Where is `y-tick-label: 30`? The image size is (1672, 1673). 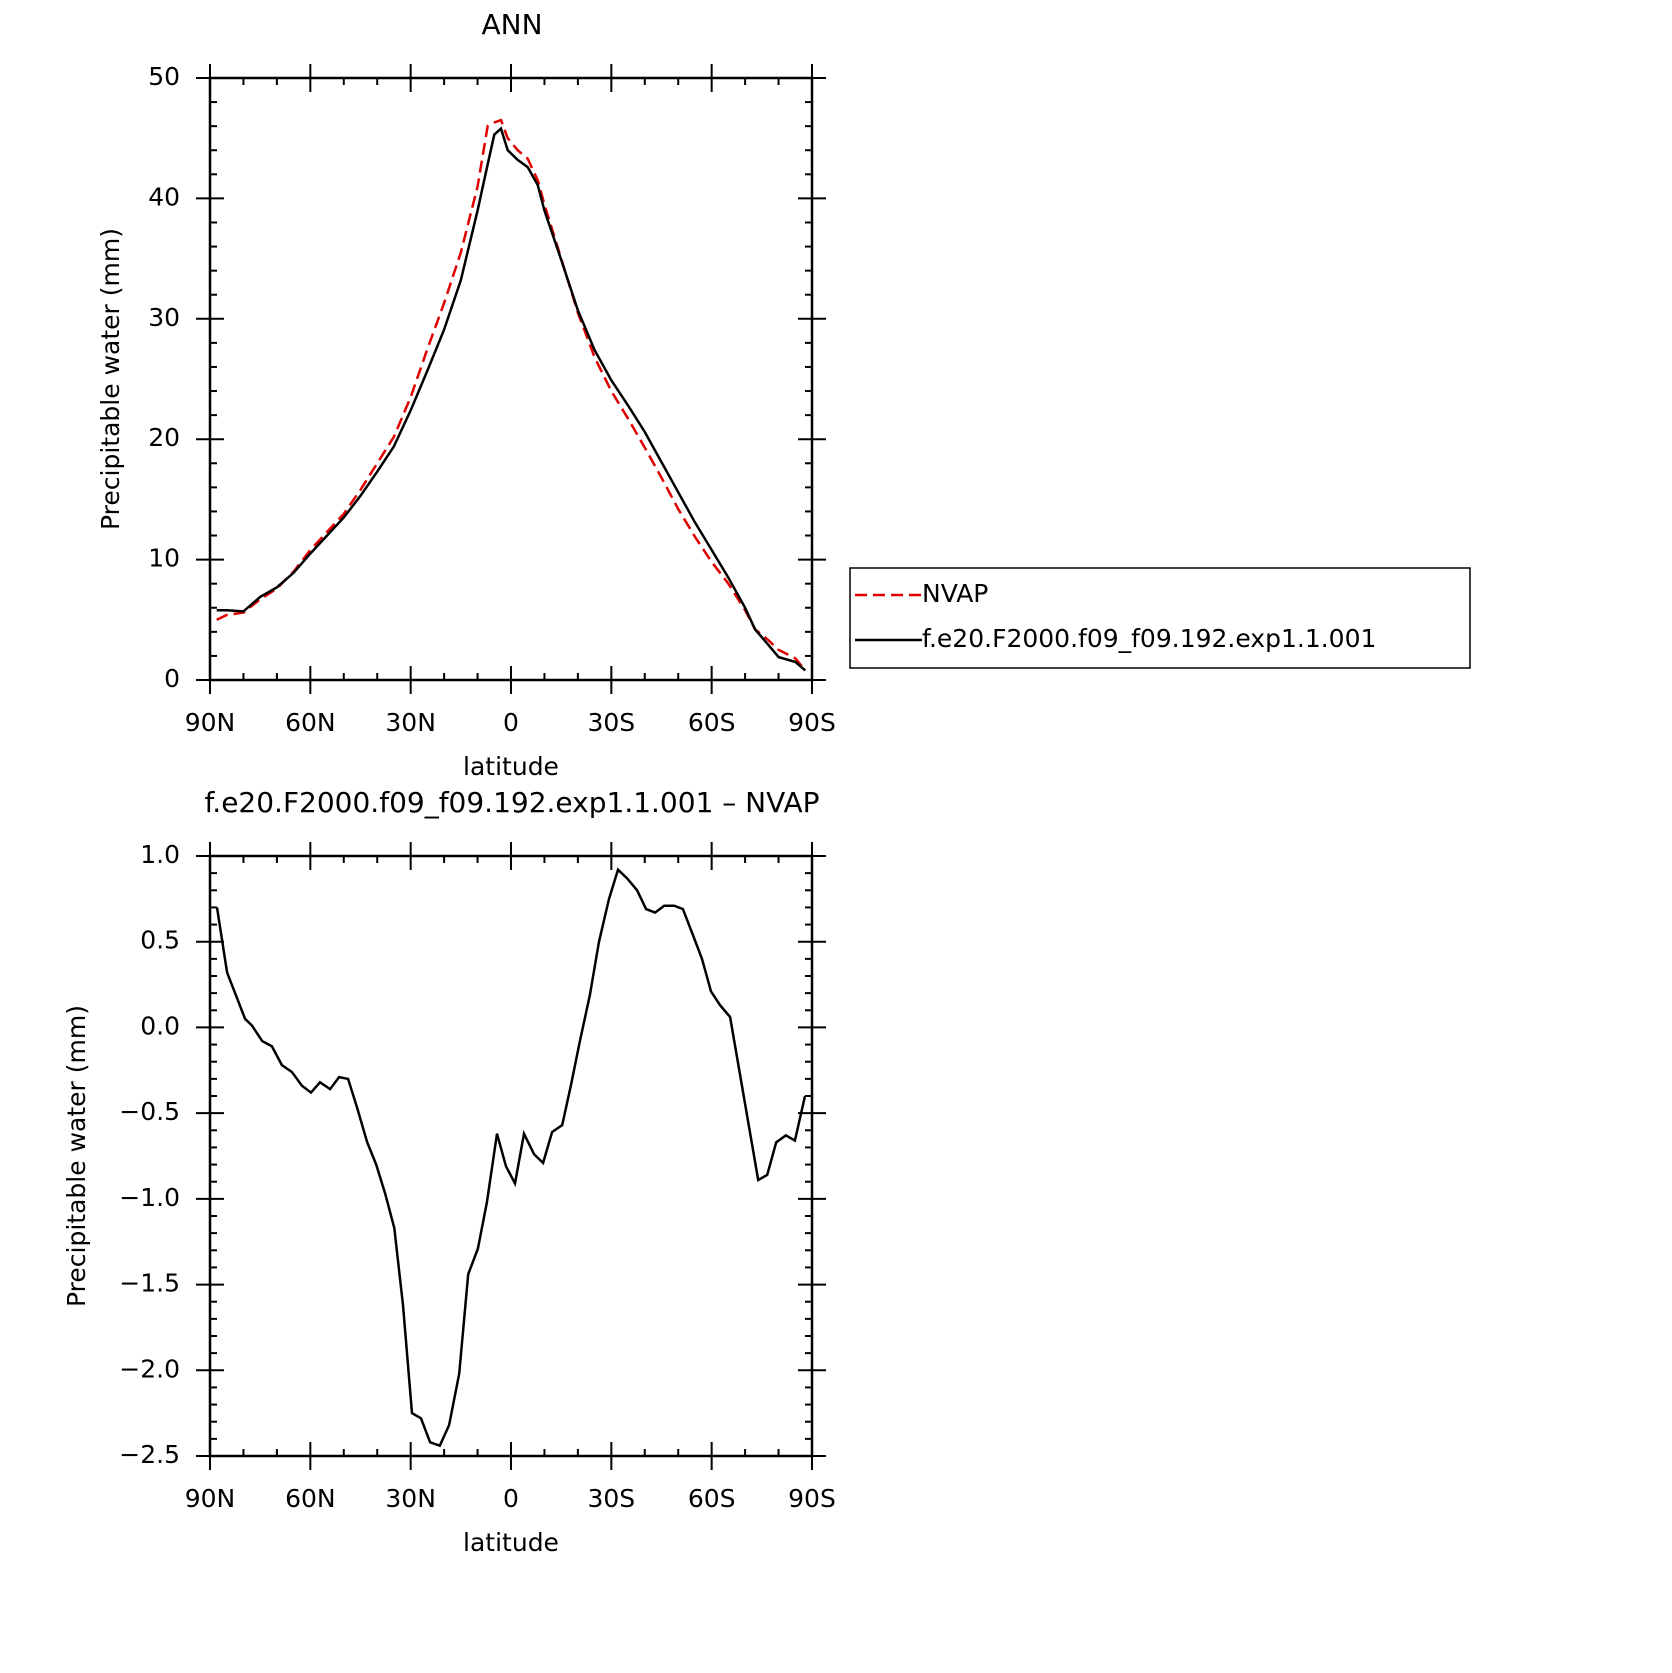
y-tick-label: 30 is located at coordinates (164, 317).